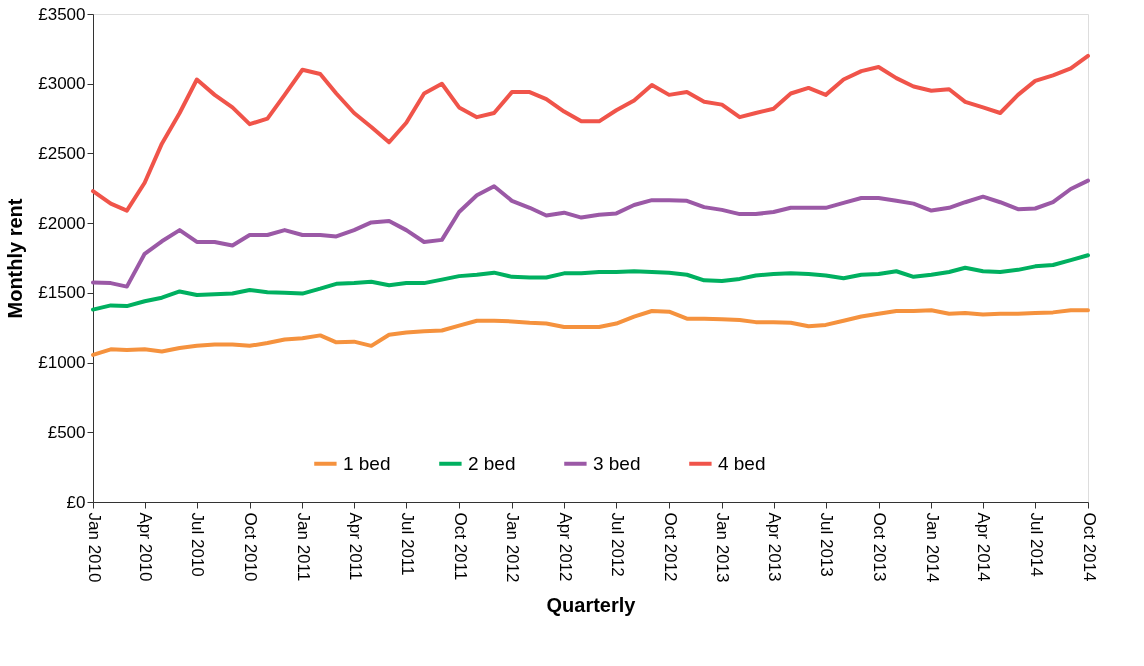  What do you see at coordinates (723, 547) in the screenshot?
I see `x-tick-label: Jan 2013` at bounding box center [723, 547].